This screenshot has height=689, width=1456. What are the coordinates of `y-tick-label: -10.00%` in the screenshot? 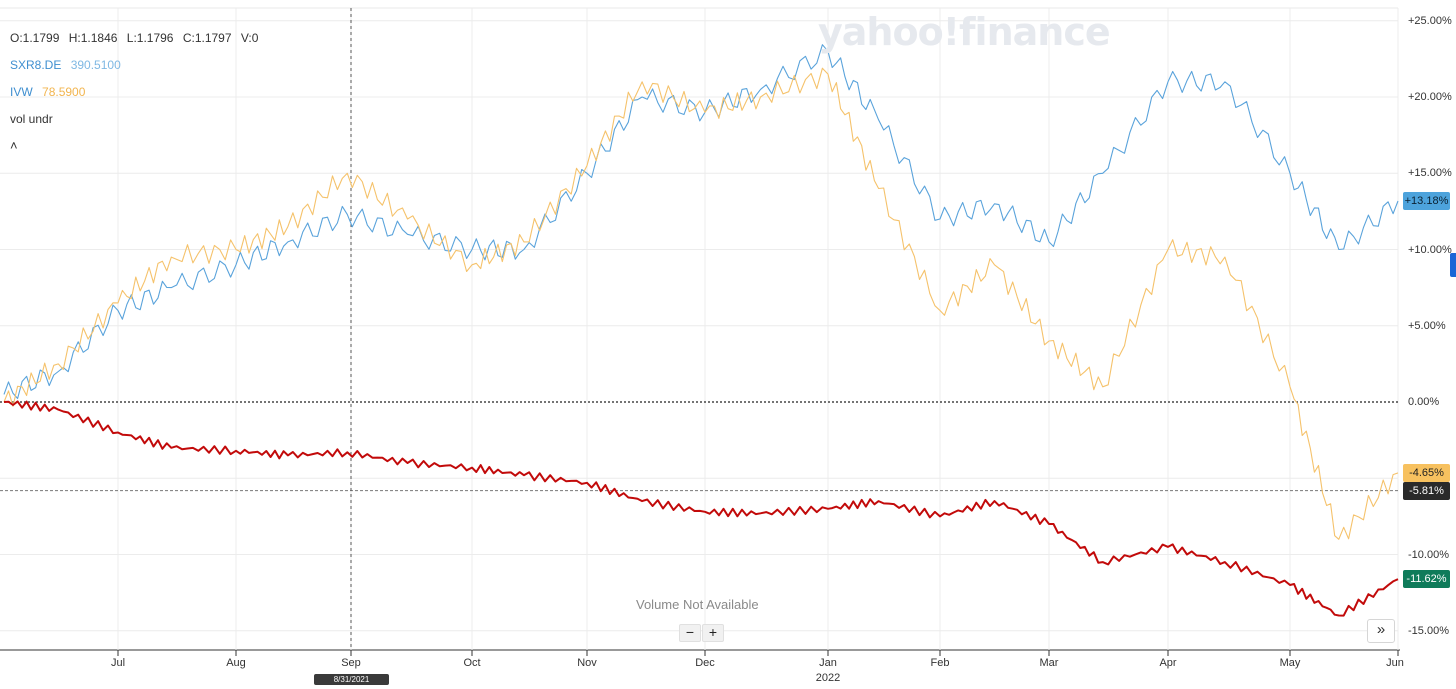 It's located at (1428, 554).